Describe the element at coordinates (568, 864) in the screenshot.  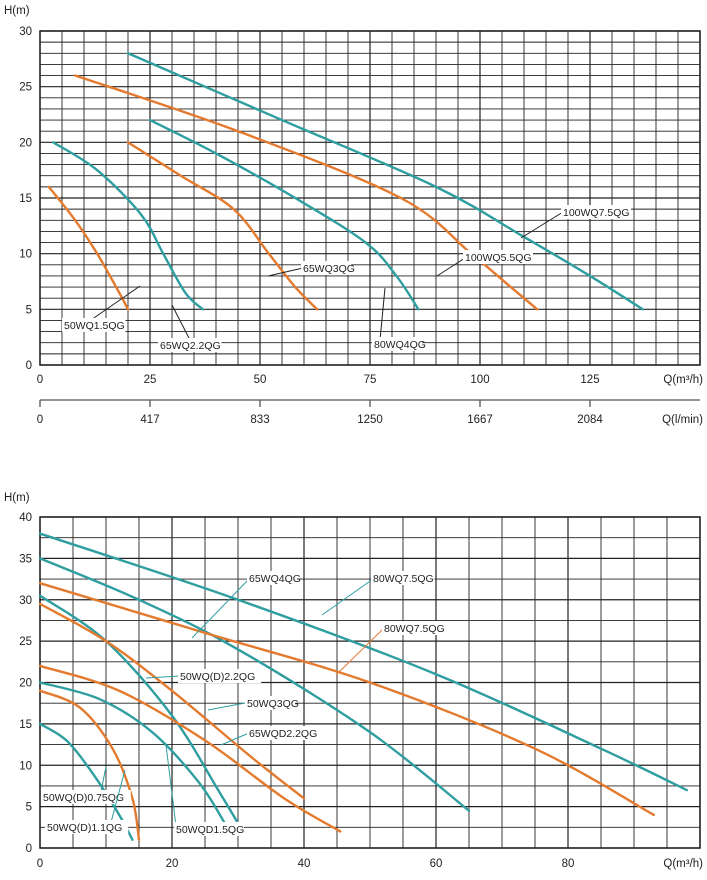
I see `x-tick-label: 80` at that location.